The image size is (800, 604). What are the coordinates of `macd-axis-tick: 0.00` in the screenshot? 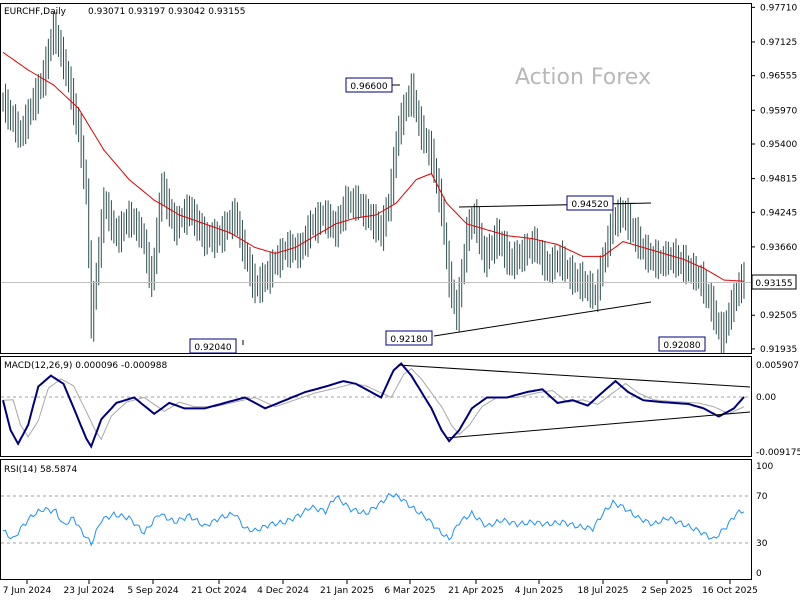 It's located at (766, 398).